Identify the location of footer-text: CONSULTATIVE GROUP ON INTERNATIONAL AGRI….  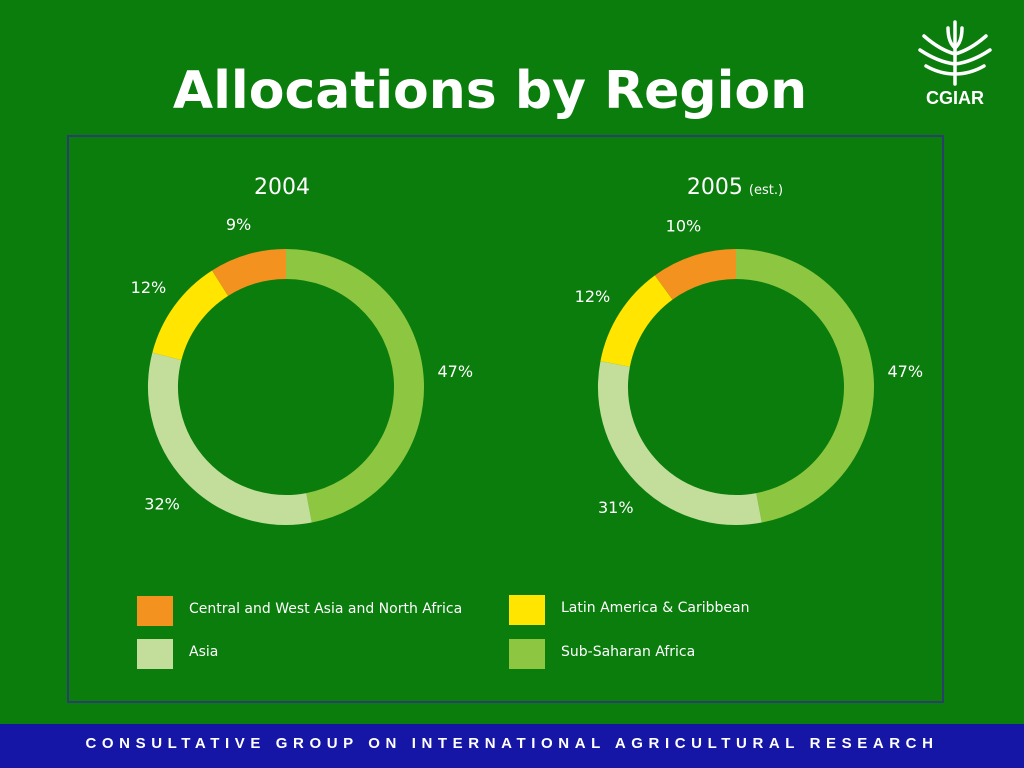
(512, 743).